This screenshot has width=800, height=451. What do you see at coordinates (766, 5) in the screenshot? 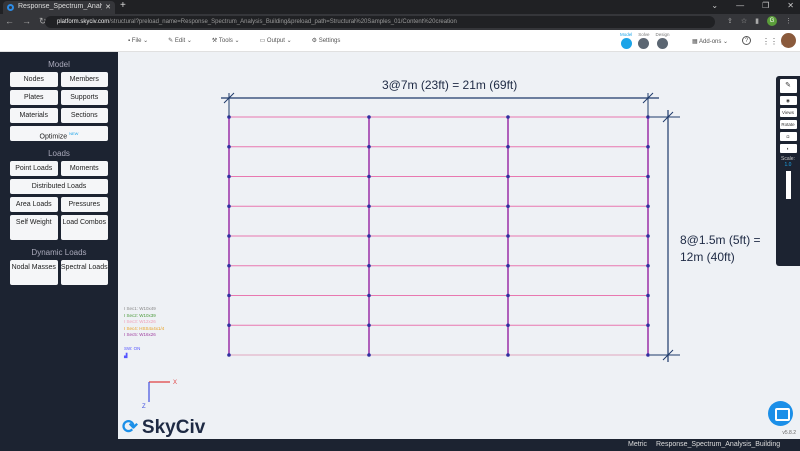
I see `restore-icon: ❐` at bounding box center [766, 5].